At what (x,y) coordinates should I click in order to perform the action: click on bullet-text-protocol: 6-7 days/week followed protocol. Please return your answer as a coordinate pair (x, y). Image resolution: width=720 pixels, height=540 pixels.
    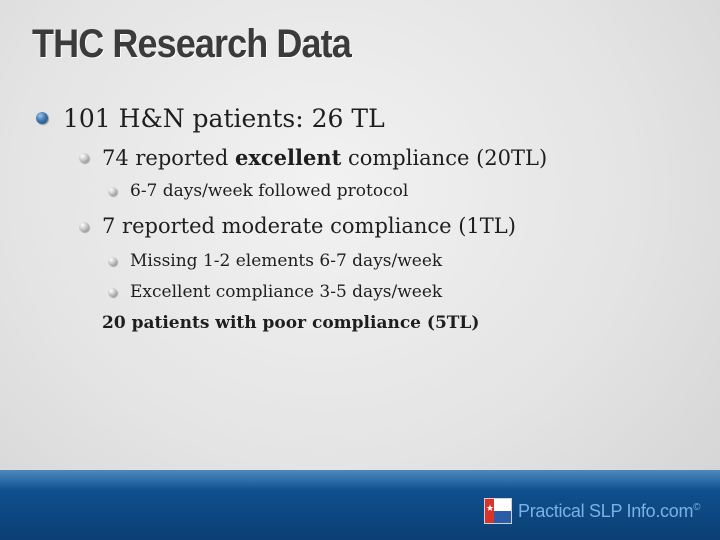
    Looking at the image, I should click on (269, 191).